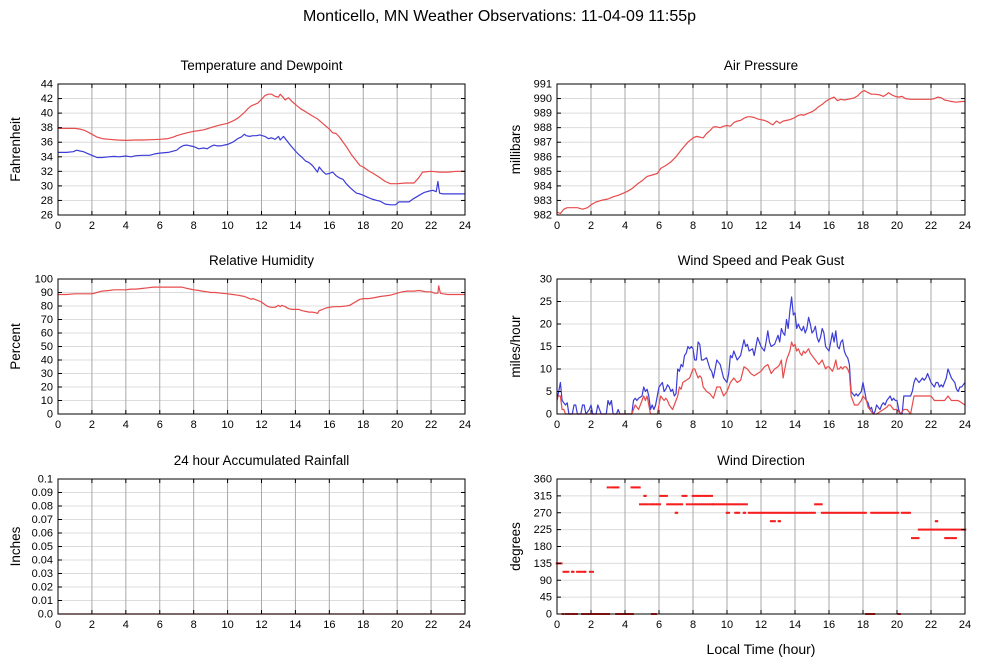  Describe the element at coordinates (262, 460) in the screenshot. I see `chart-title: 24 hour Accumulated Rainfall` at that location.